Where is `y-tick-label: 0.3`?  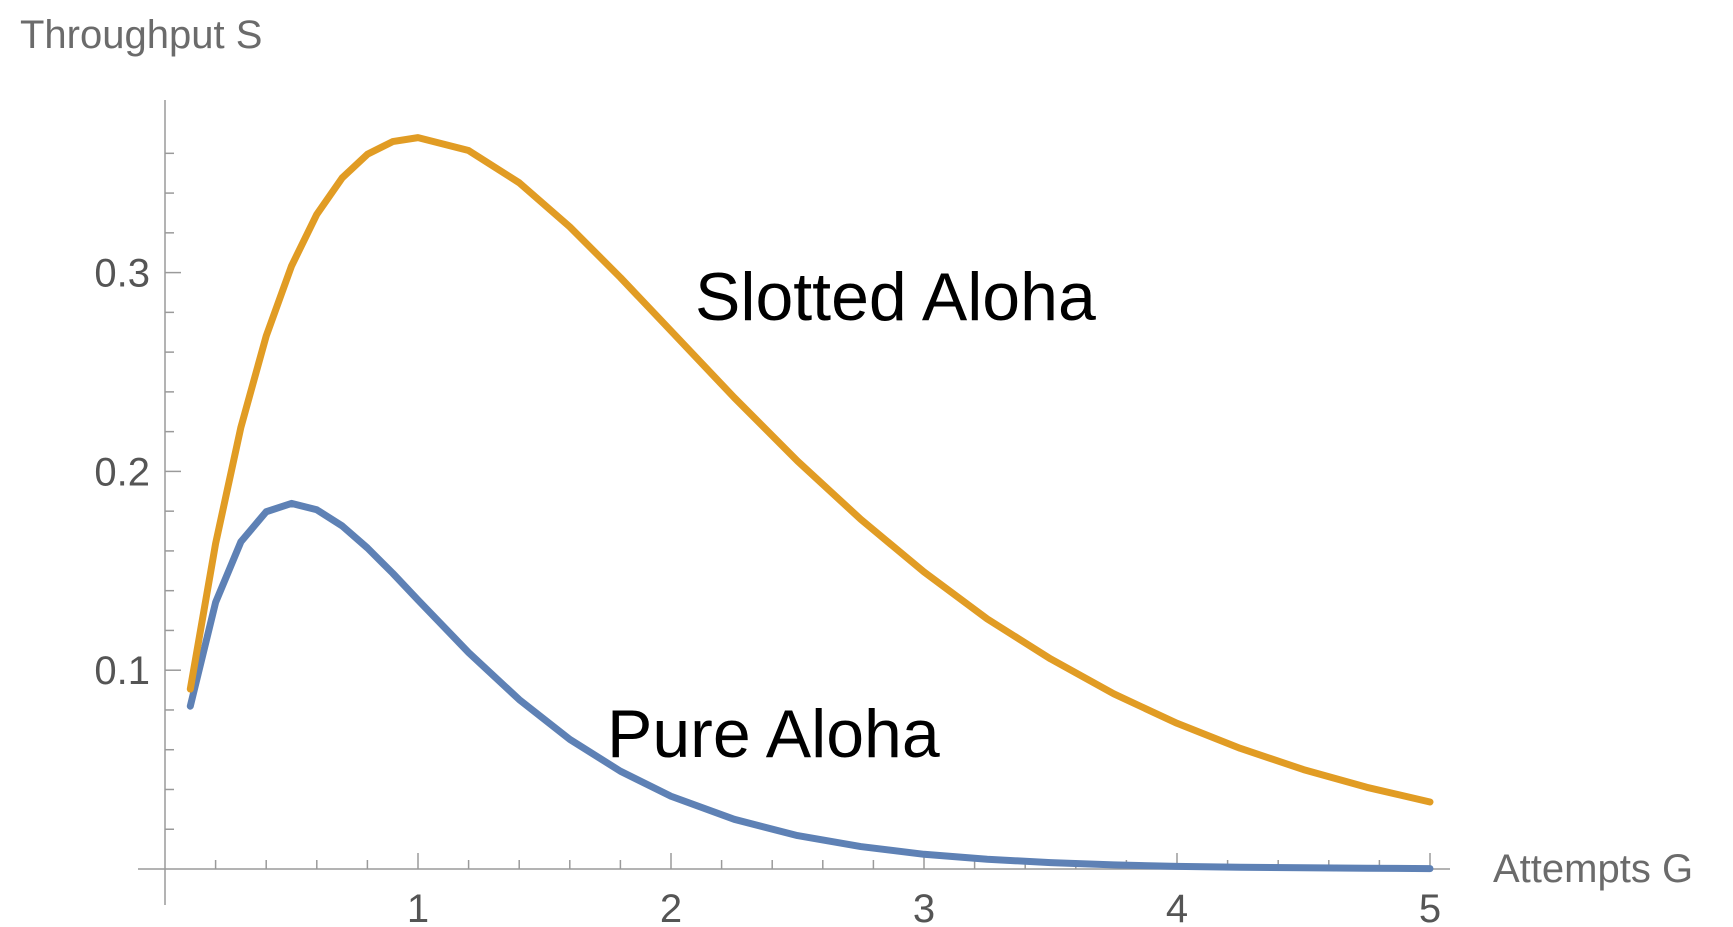 y-tick-label: 0.3 is located at coordinates (122, 274).